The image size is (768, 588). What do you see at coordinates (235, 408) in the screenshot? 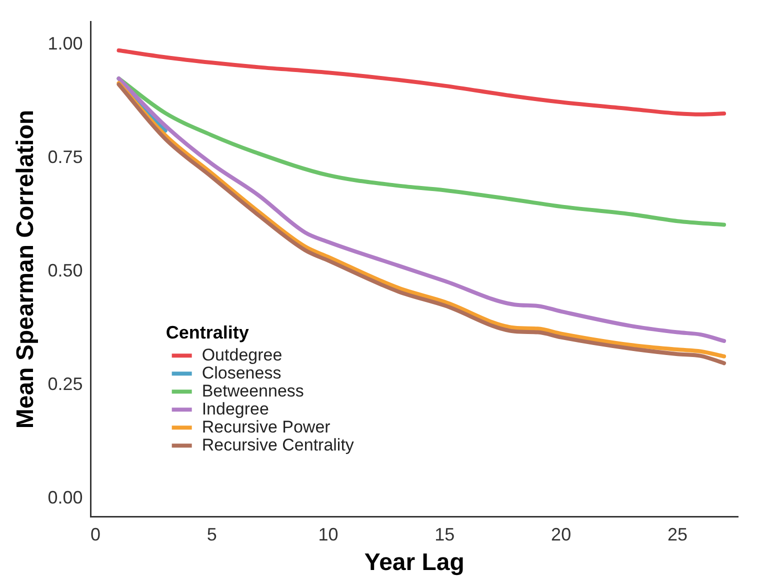
I see `legend-label: Indegree` at bounding box center [235, 408].